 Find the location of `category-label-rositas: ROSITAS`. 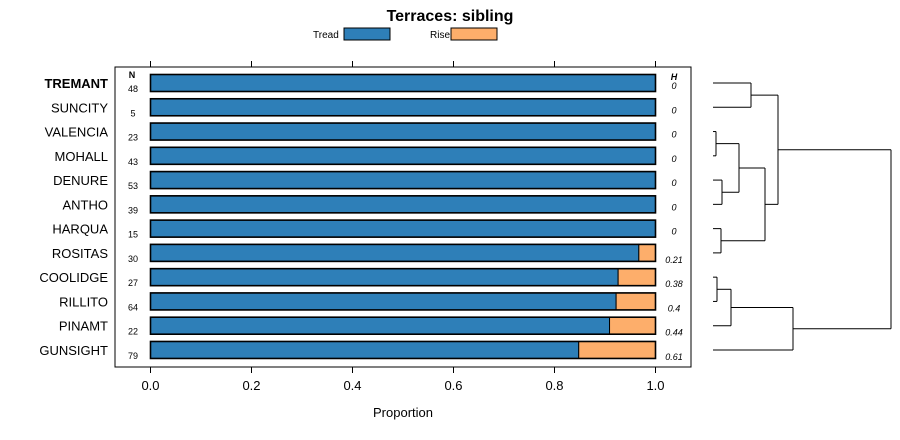

category-label-rositas: ROSITAS is located at coordinates (80, 253).